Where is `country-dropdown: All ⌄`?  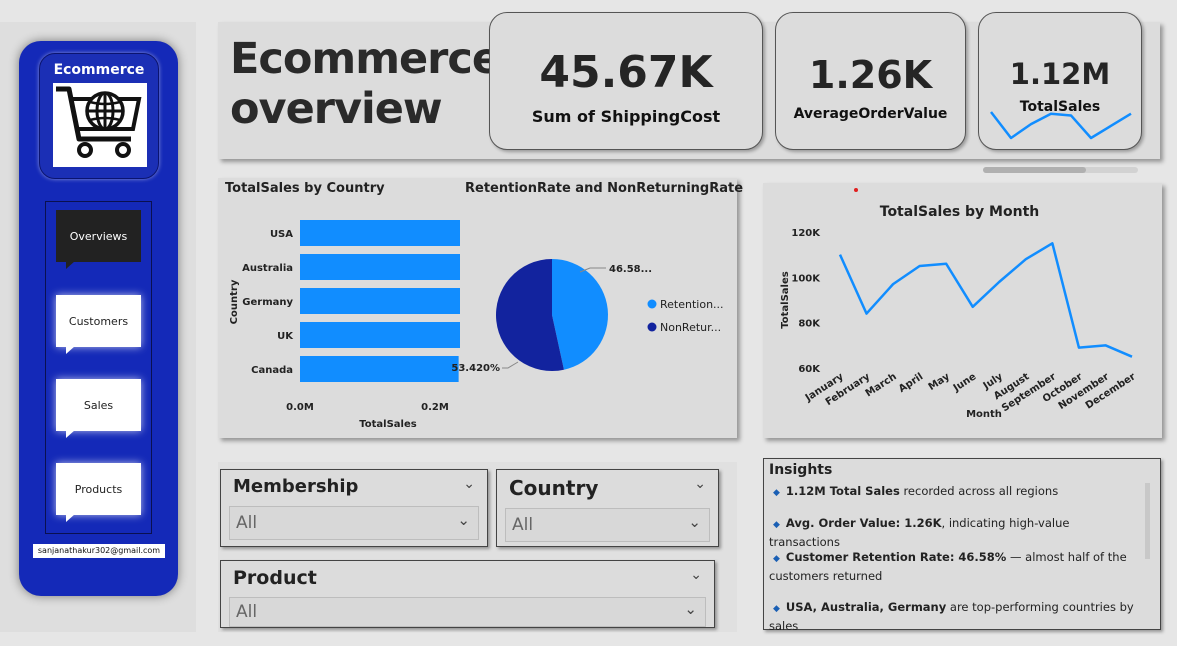 country-dropdown: All ⌄ is located at coordinates (607, 525).